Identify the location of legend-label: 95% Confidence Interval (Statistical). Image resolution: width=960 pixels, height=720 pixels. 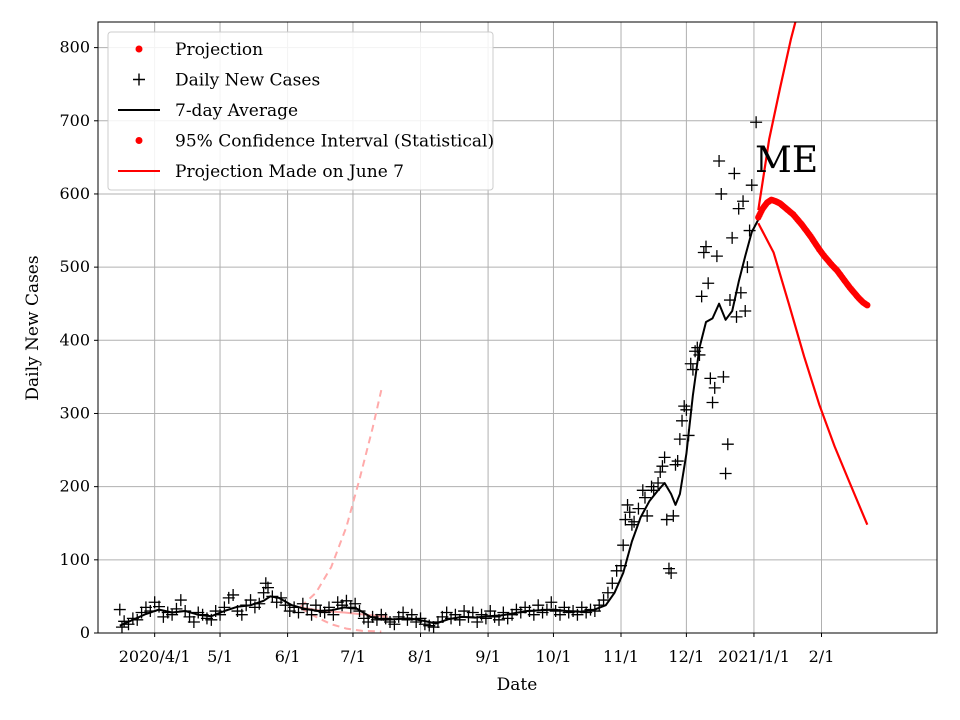
(334, 142).